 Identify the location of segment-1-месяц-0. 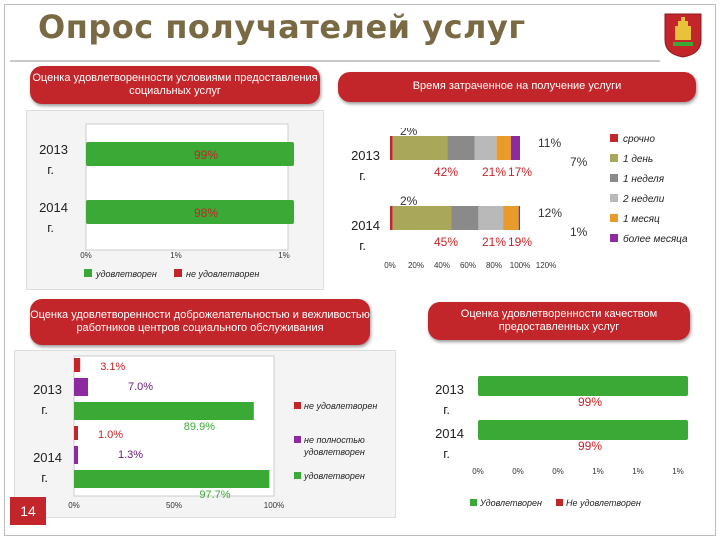
(503, 148).